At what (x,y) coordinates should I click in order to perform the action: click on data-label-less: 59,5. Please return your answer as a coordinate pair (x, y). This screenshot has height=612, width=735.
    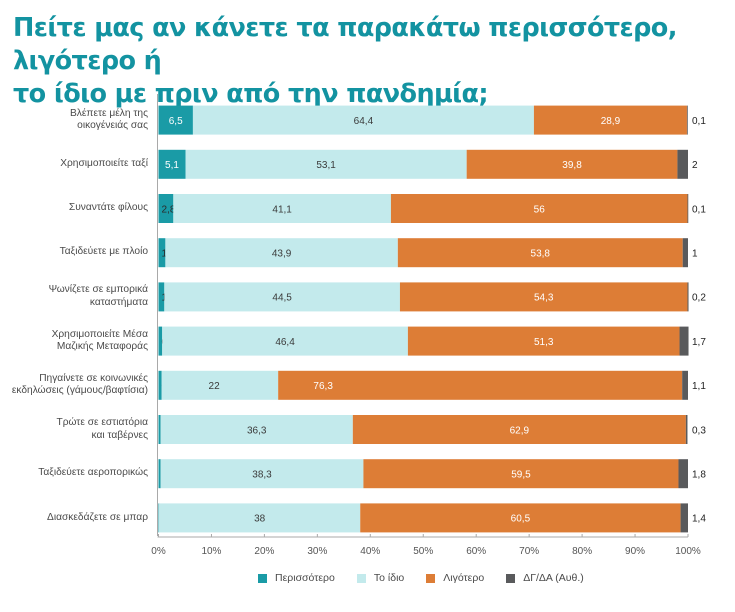
    Looking at the image, I should click on (521, 475).